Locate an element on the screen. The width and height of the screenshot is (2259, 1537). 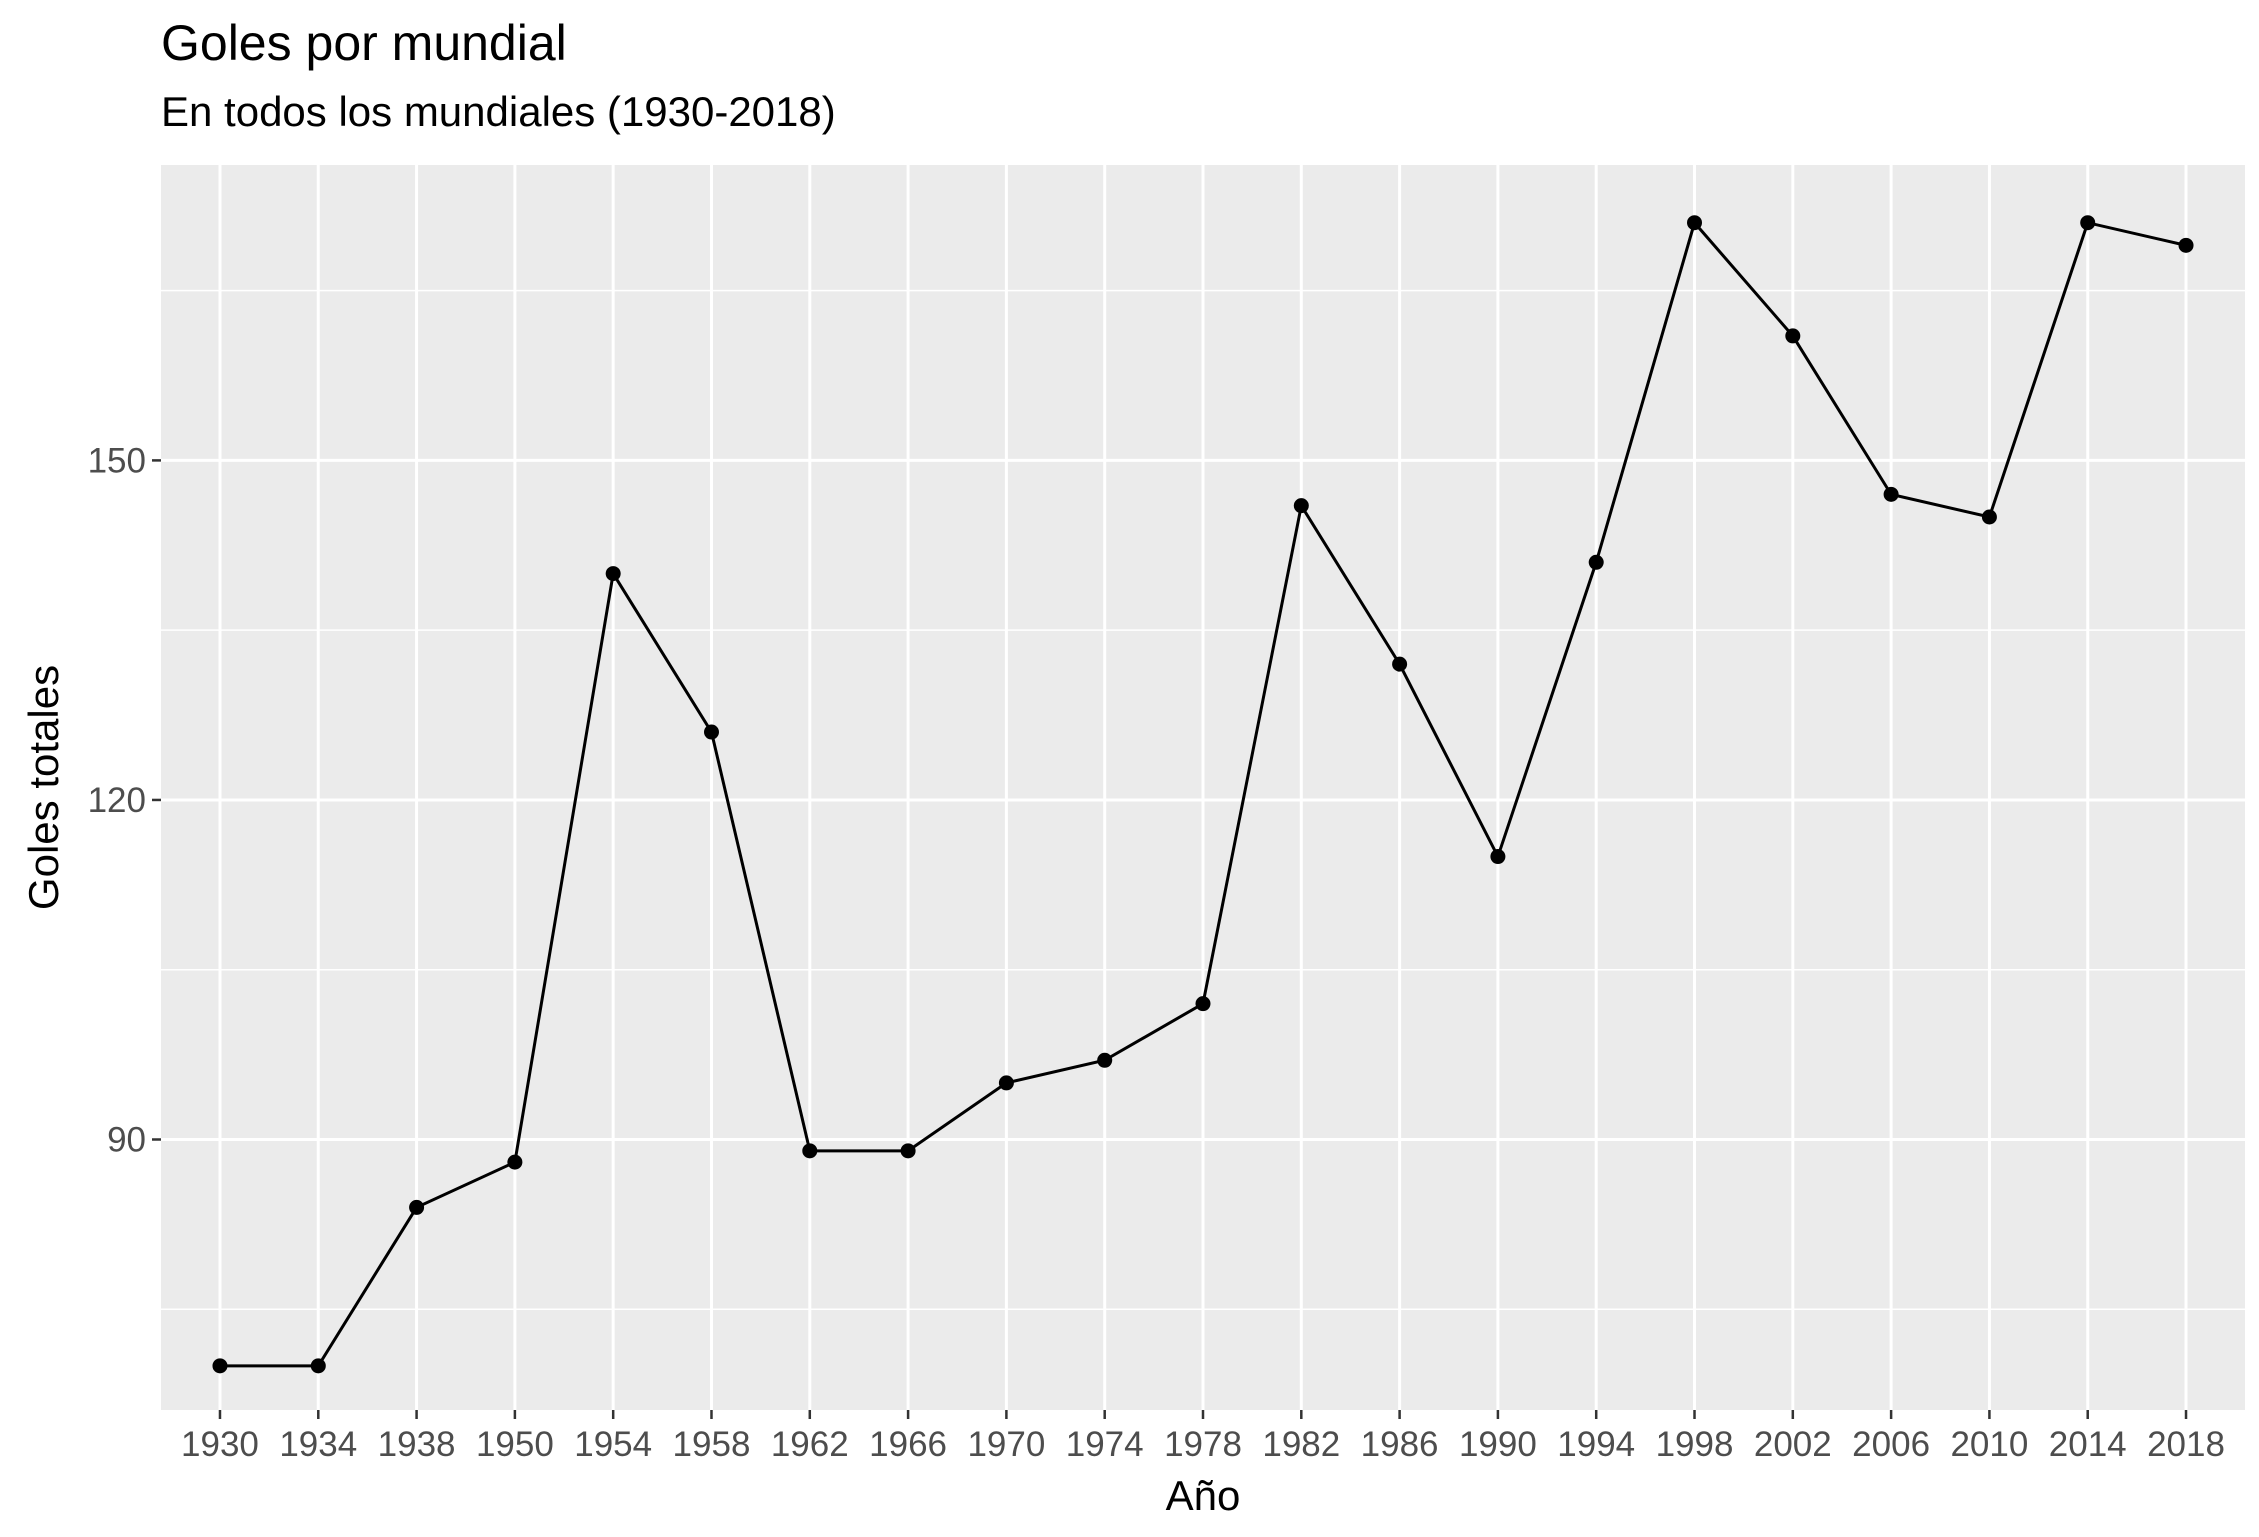
x-tick-label: 1934 is located at coordinates (318, 1444).